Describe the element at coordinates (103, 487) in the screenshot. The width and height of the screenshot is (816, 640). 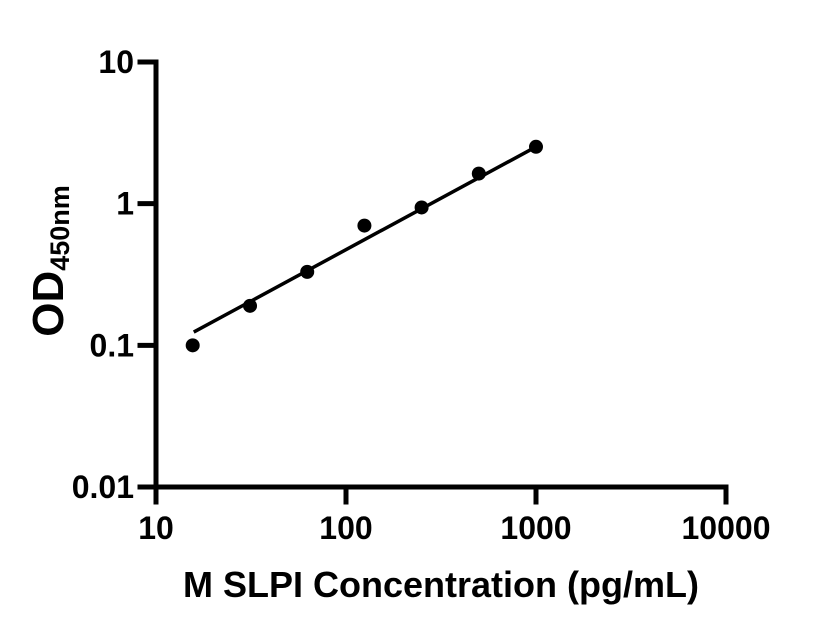
I see `y-tick-label: 0.01` at that location.